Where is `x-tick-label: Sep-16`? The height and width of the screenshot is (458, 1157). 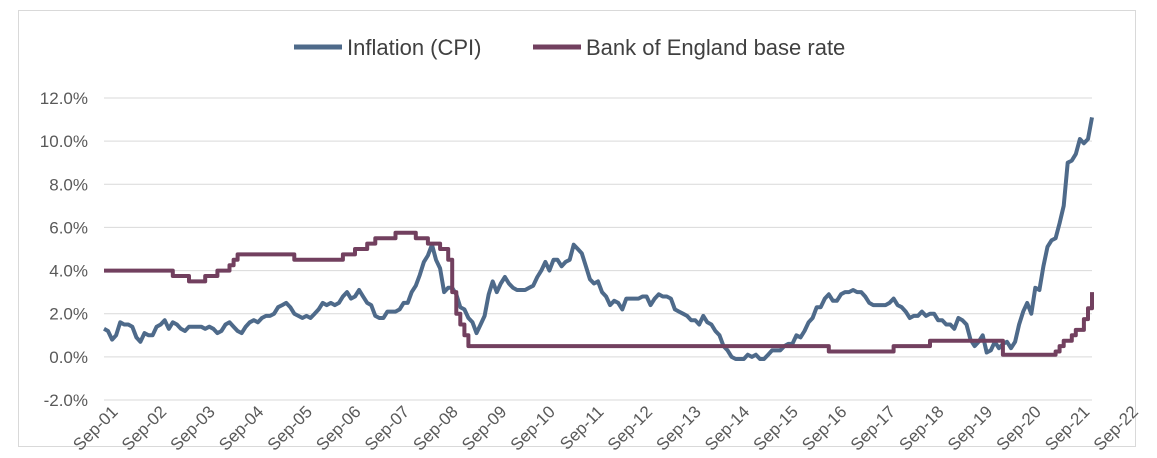 x-tick-label: Sep-16 is located at coordinates (824, 428).